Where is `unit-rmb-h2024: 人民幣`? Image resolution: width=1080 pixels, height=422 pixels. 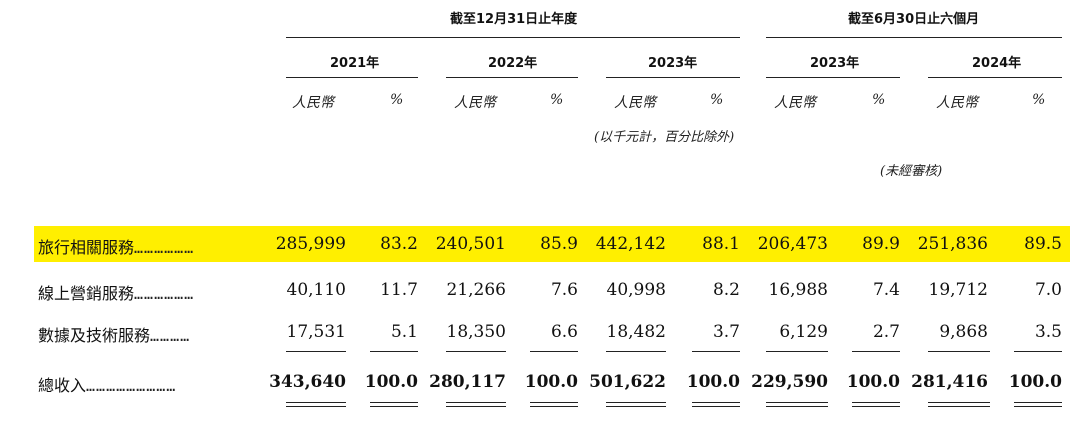 unit-rmb-h2024: 人民幣 is located at coordinates (957, 103).